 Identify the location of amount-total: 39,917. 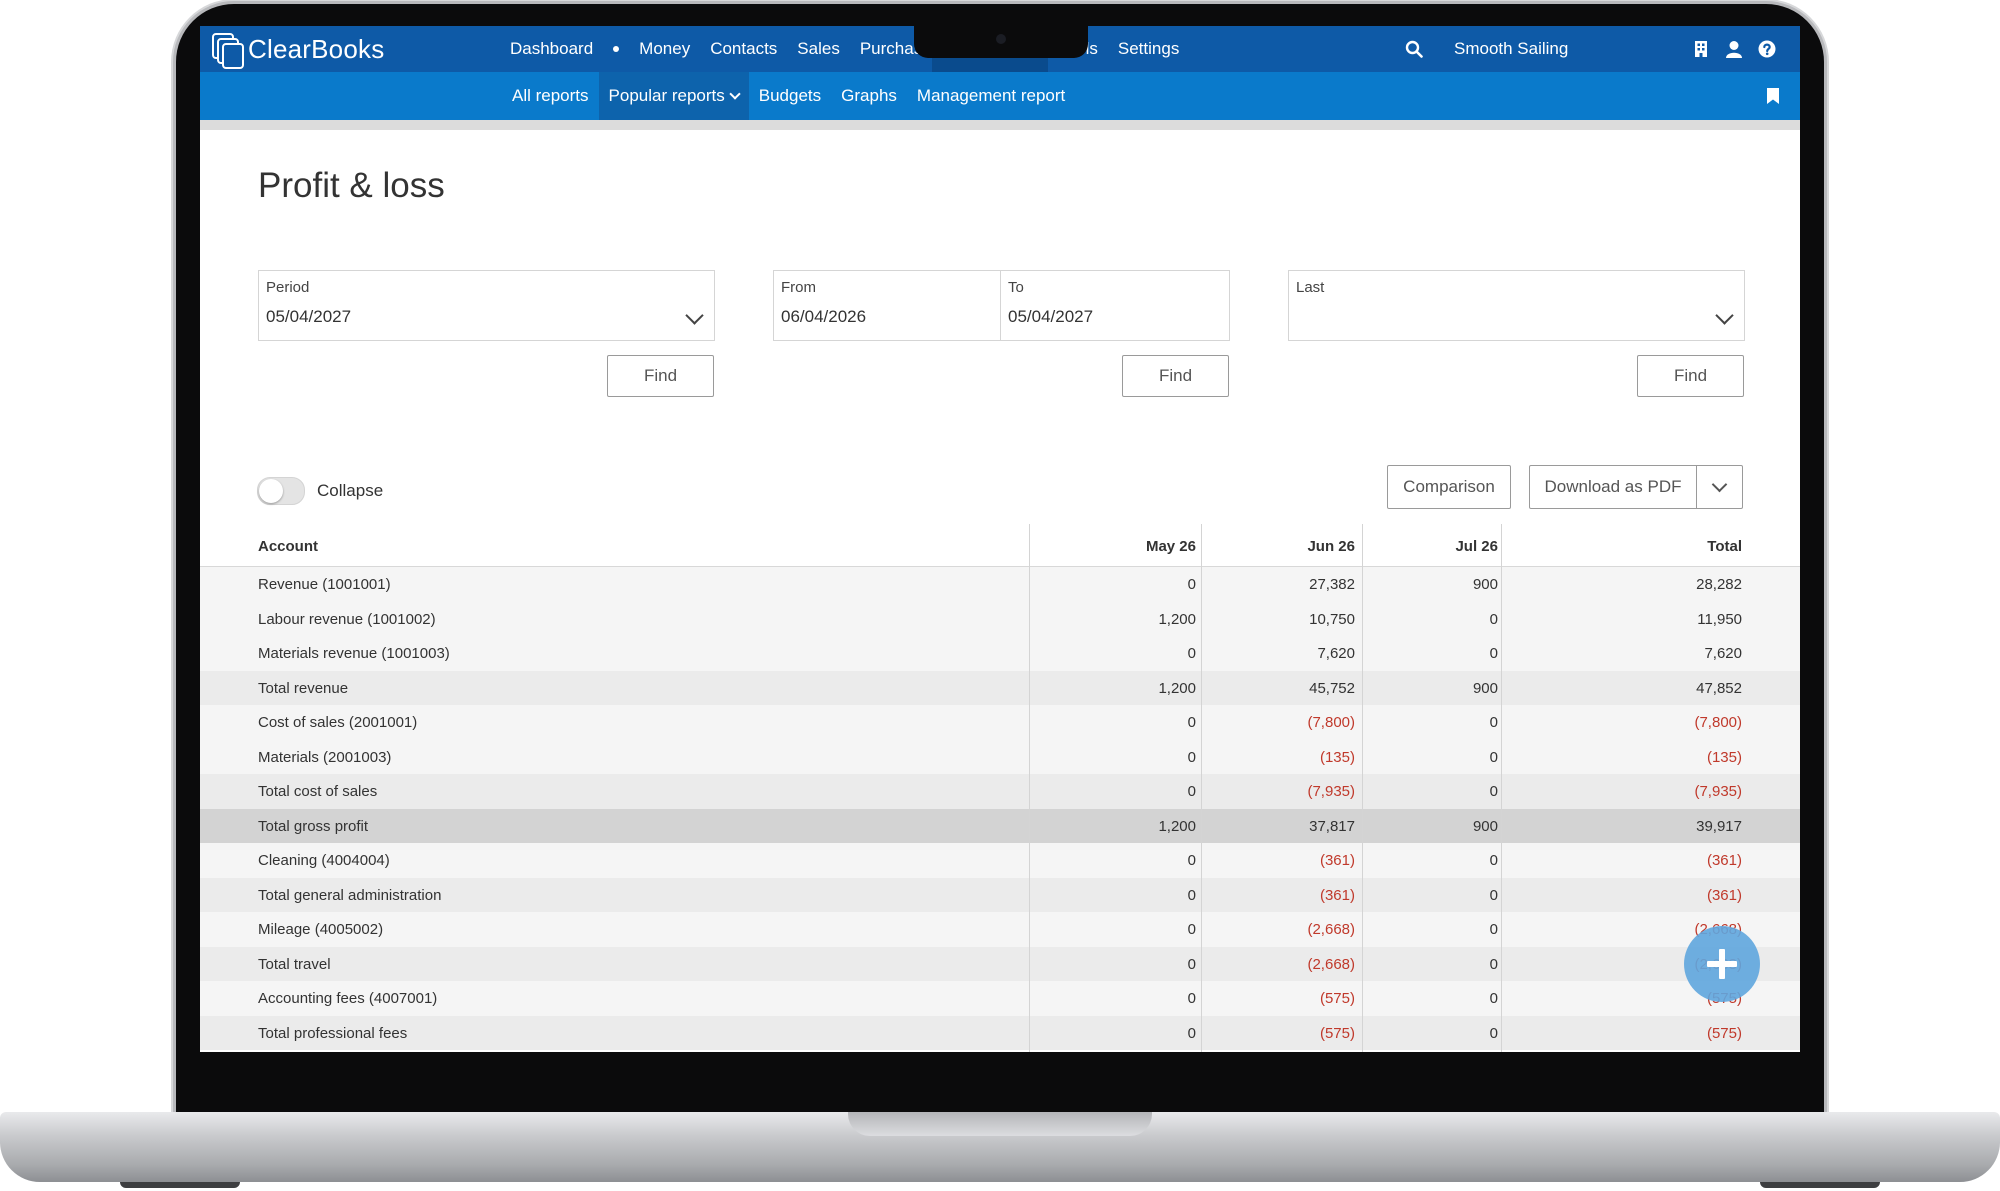
(1719, 826).